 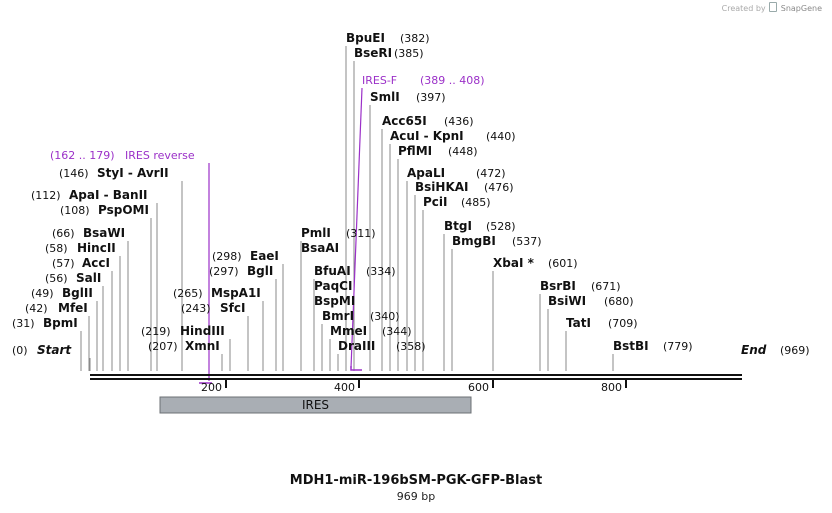 What do you see at coordinates (501, 136) in the screenshot?
I see `site-acui-kpni-position: (440)` at bounding box center [501, 136].